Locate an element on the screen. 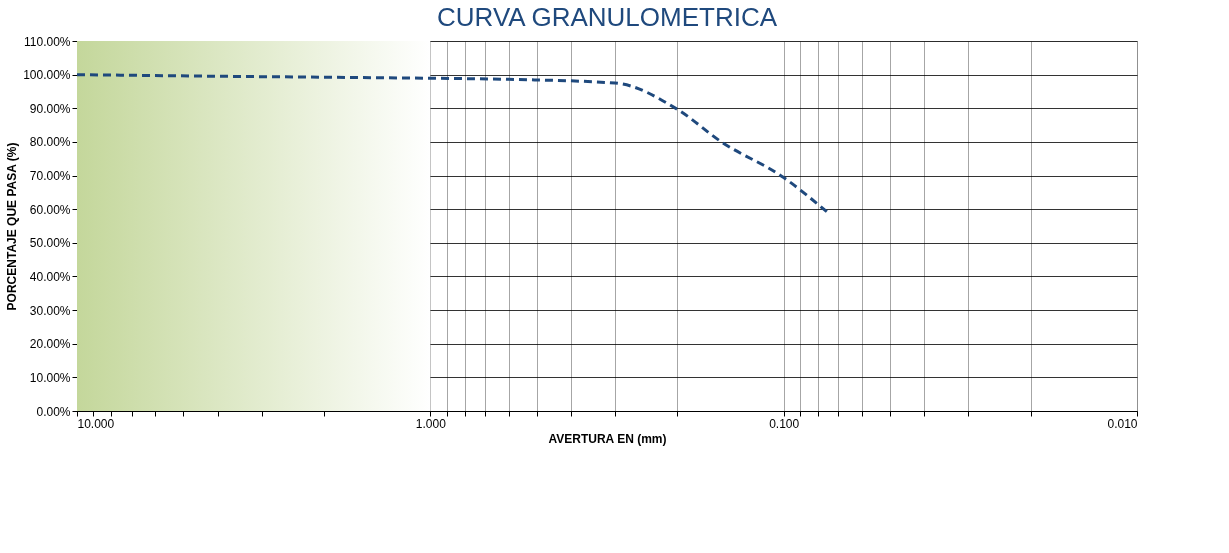 This screenshot has height=553, width=1229. y-tick-label: 80.00% is located at coordinates (50, 142).